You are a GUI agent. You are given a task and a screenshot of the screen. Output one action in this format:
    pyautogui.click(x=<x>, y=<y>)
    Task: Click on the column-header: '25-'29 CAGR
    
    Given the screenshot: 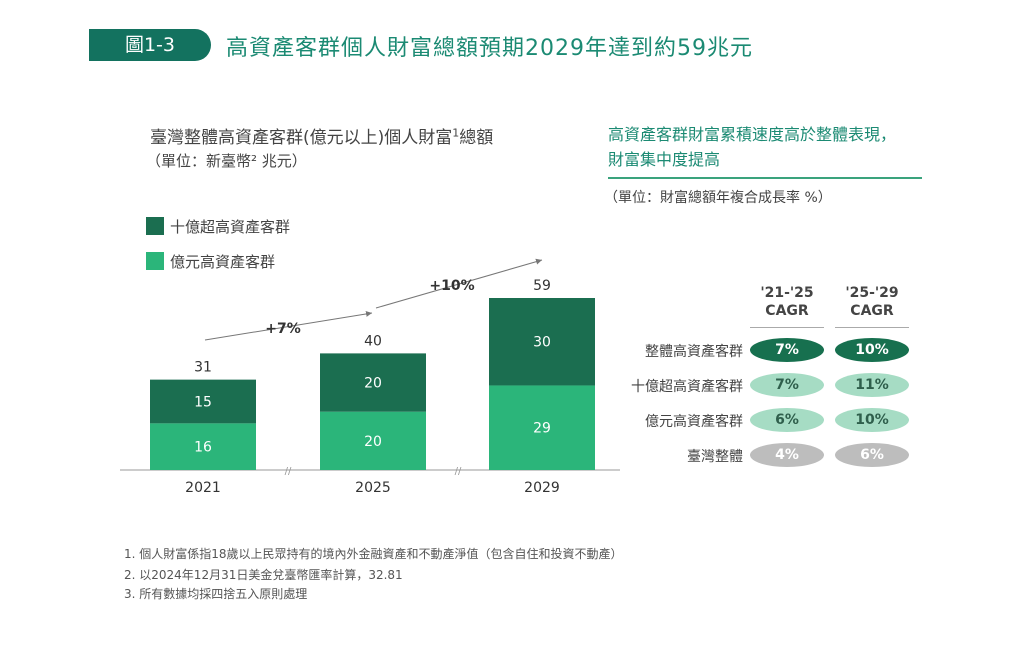 What is the action you would take?
    pyautogui.click(x=872, y=302)
    